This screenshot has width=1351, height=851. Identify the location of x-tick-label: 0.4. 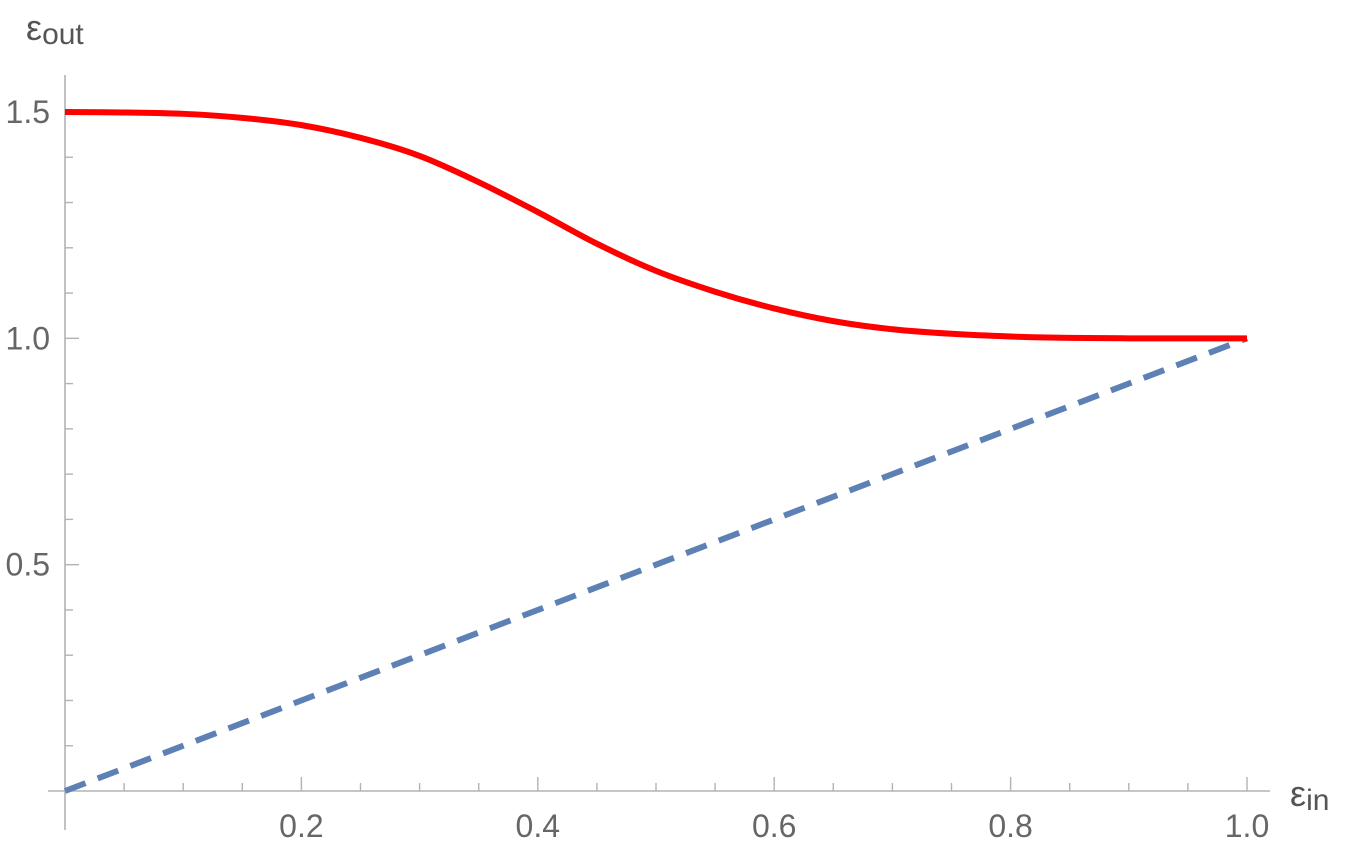
(538, 826).